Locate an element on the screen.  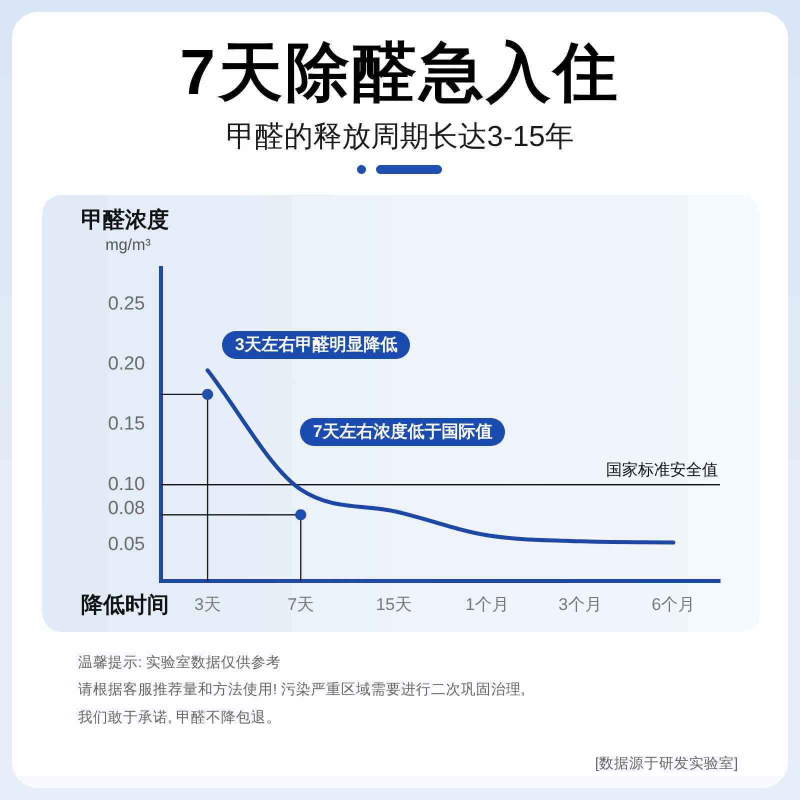
text: 请根据客服推荐量和方法使用! 污染严重区域需要进行二次巩固治理, 我们敢于承诺, 甲醛不降包退。 is located at coordinates (302, 704).